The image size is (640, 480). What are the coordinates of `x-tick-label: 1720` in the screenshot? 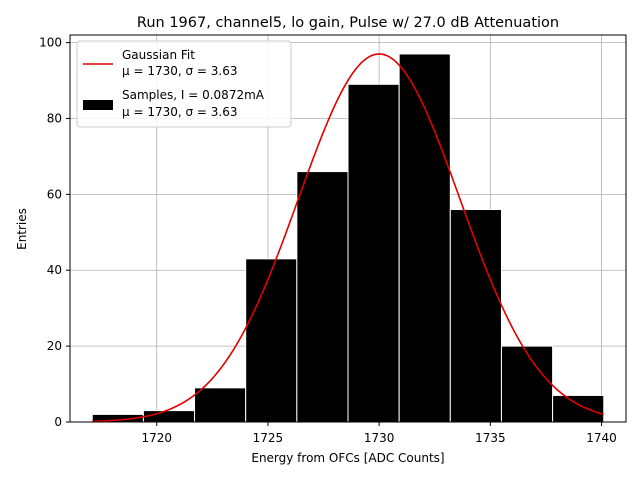 It's located at (156, 438).